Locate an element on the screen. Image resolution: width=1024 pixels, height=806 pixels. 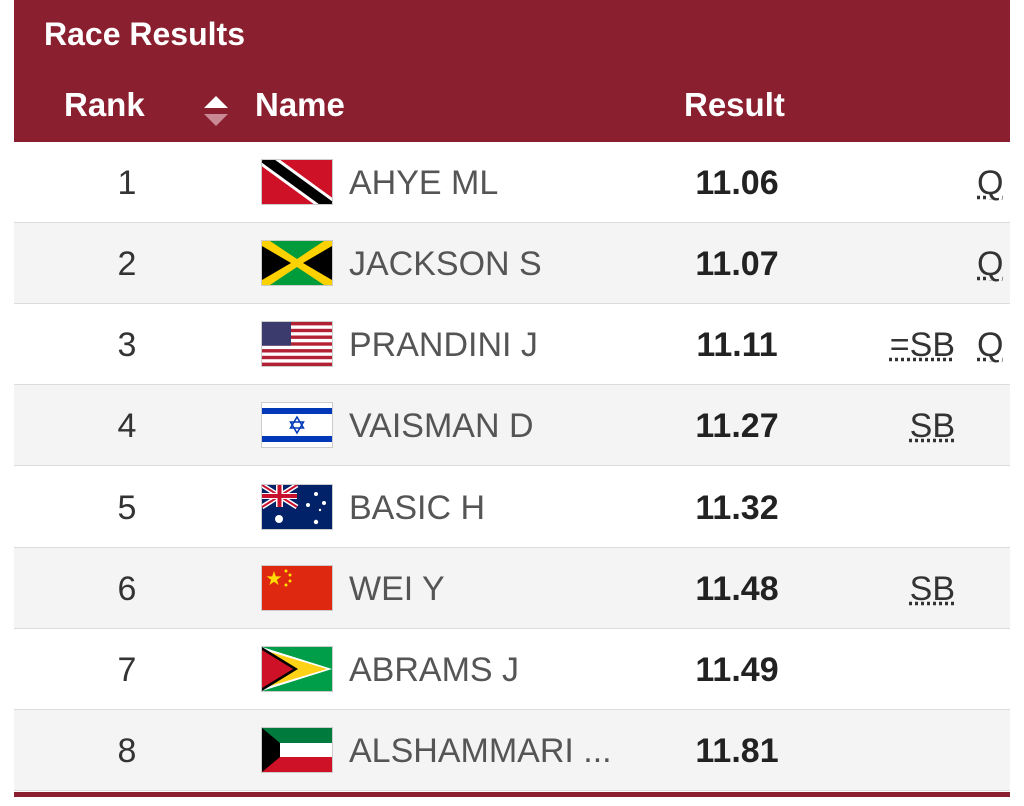
result-row: 8 ALSHAMMARI ... 11.81 is located at coordinates (512, 750).